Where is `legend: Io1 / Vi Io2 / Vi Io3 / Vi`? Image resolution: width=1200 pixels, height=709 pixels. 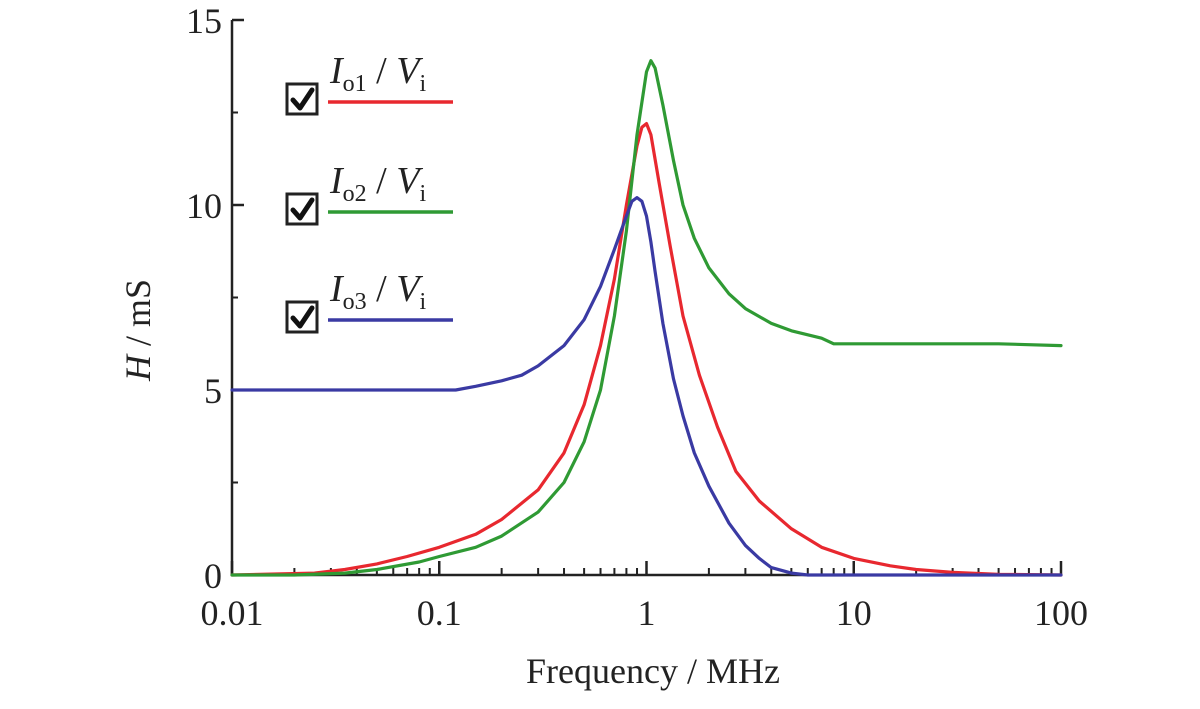
legend: Io1 / Vi Io2 / Vi Io3 / Vi is located at coordinates (369, 192).